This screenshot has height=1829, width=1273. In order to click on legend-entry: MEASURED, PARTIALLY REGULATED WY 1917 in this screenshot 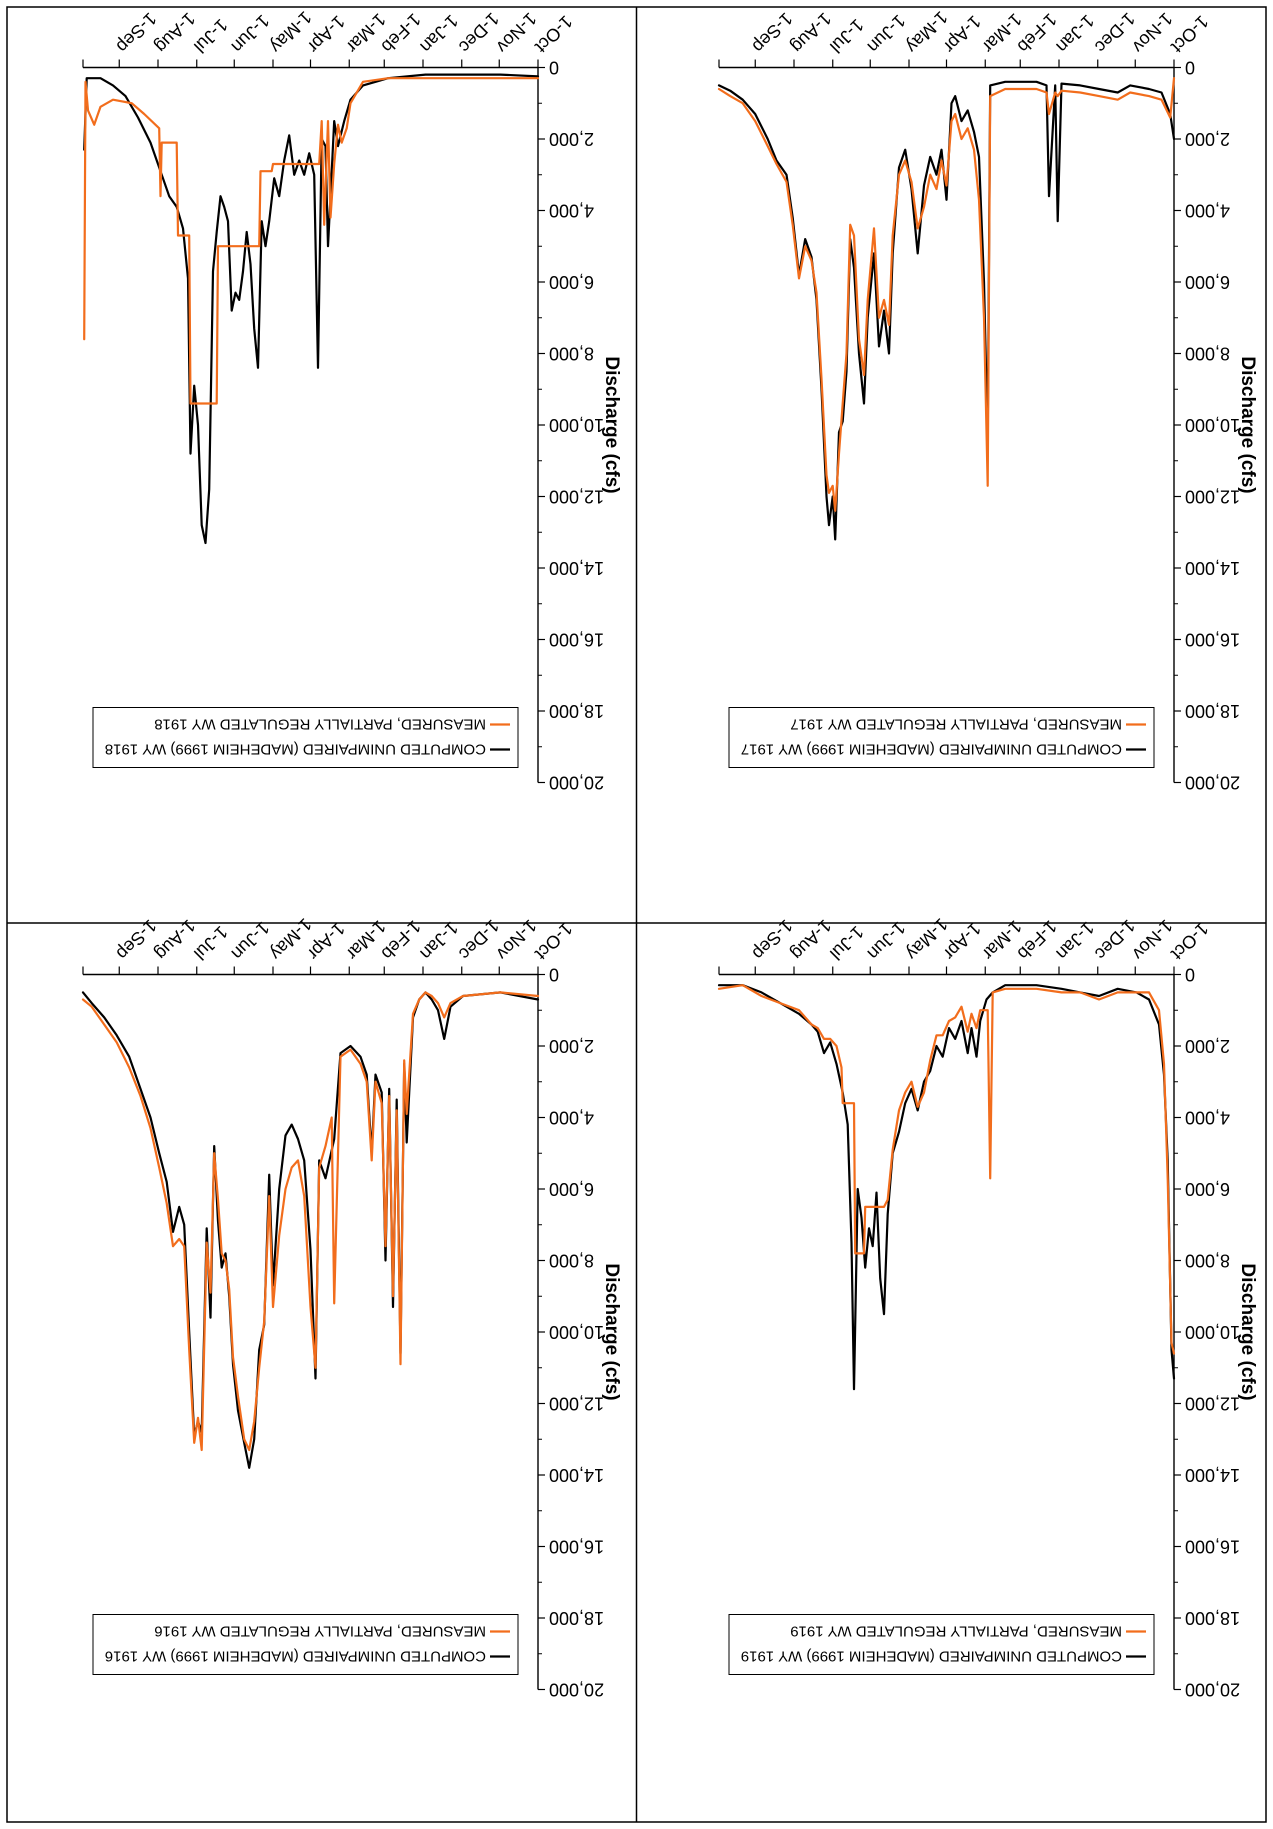, I will do `click(956, 724)`.